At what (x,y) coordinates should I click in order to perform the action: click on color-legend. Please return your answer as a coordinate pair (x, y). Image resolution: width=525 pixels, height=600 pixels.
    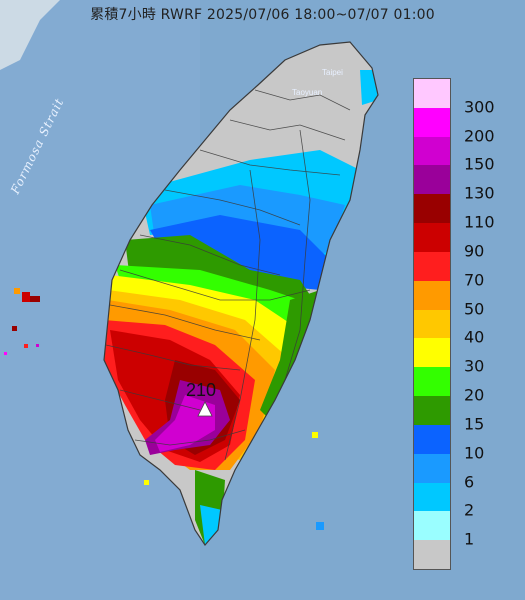
    Looking at the image, I should click on (432, 324).